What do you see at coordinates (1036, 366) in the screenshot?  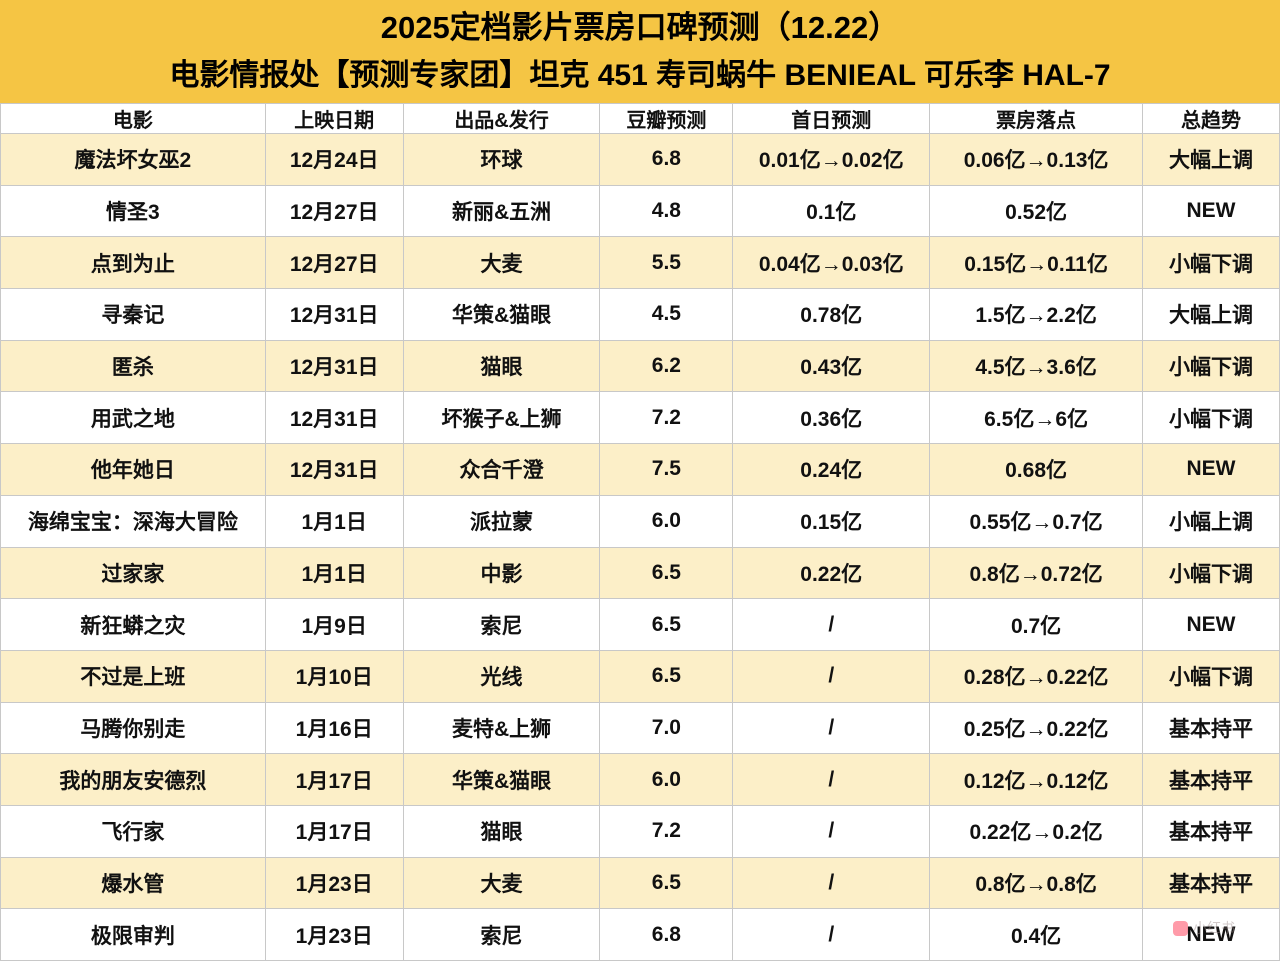 I see `cell-box-office-landing: 4.5亿→3.6亿` at bounding box center [1036, 366].